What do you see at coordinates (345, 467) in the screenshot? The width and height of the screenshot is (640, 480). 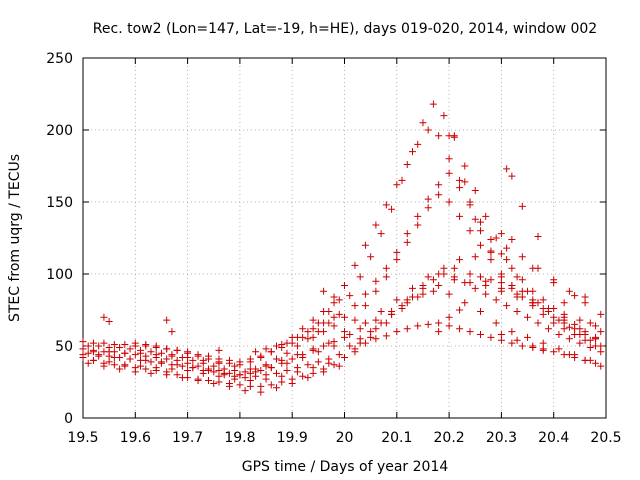 I see `x-axis-label: GPS time / Days of year 2014` at bounding box center [345, 467].